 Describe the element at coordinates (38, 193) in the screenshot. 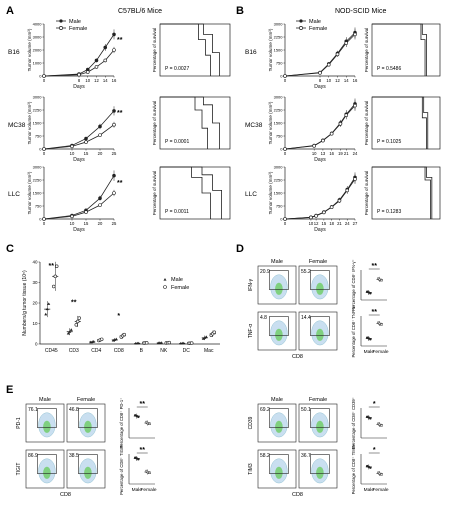

I see `a-llc-ytick-label: 1500` at that location.